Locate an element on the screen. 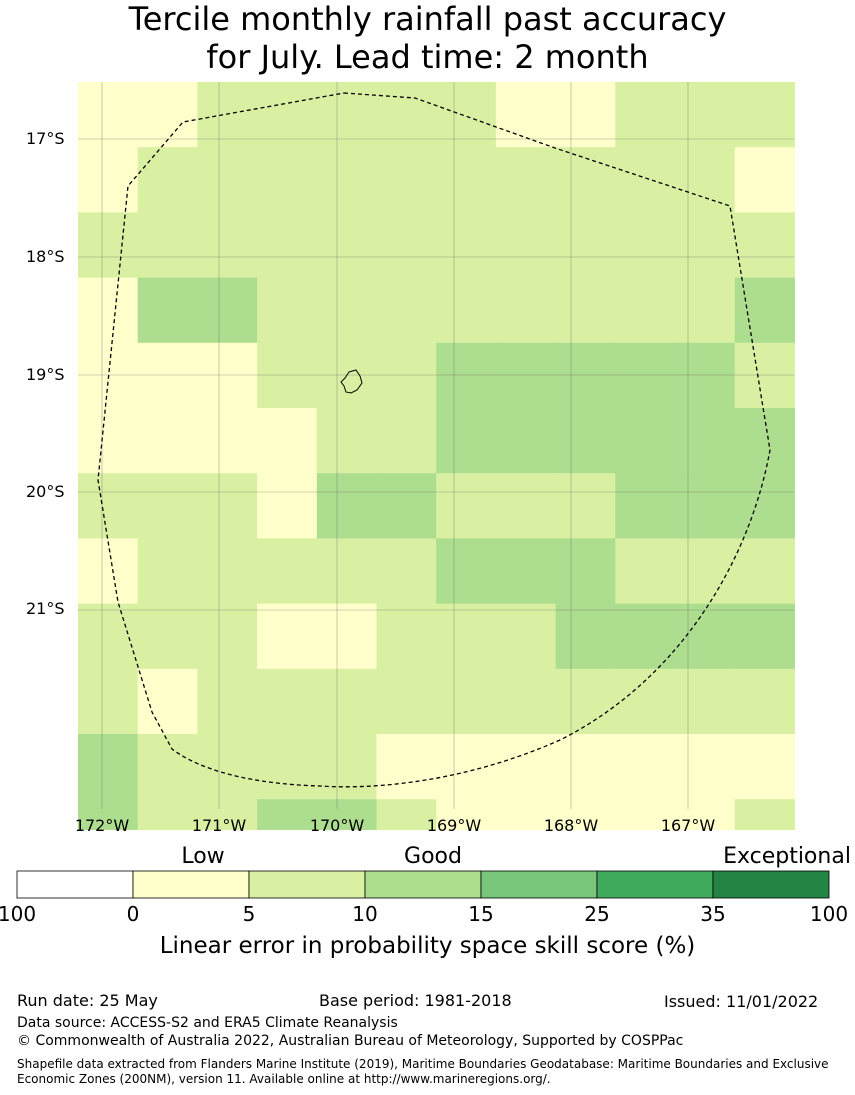 The image size is (855, 1095). issued-date: Issued: 11/01/2022 is located at coordinates (741, 1001).